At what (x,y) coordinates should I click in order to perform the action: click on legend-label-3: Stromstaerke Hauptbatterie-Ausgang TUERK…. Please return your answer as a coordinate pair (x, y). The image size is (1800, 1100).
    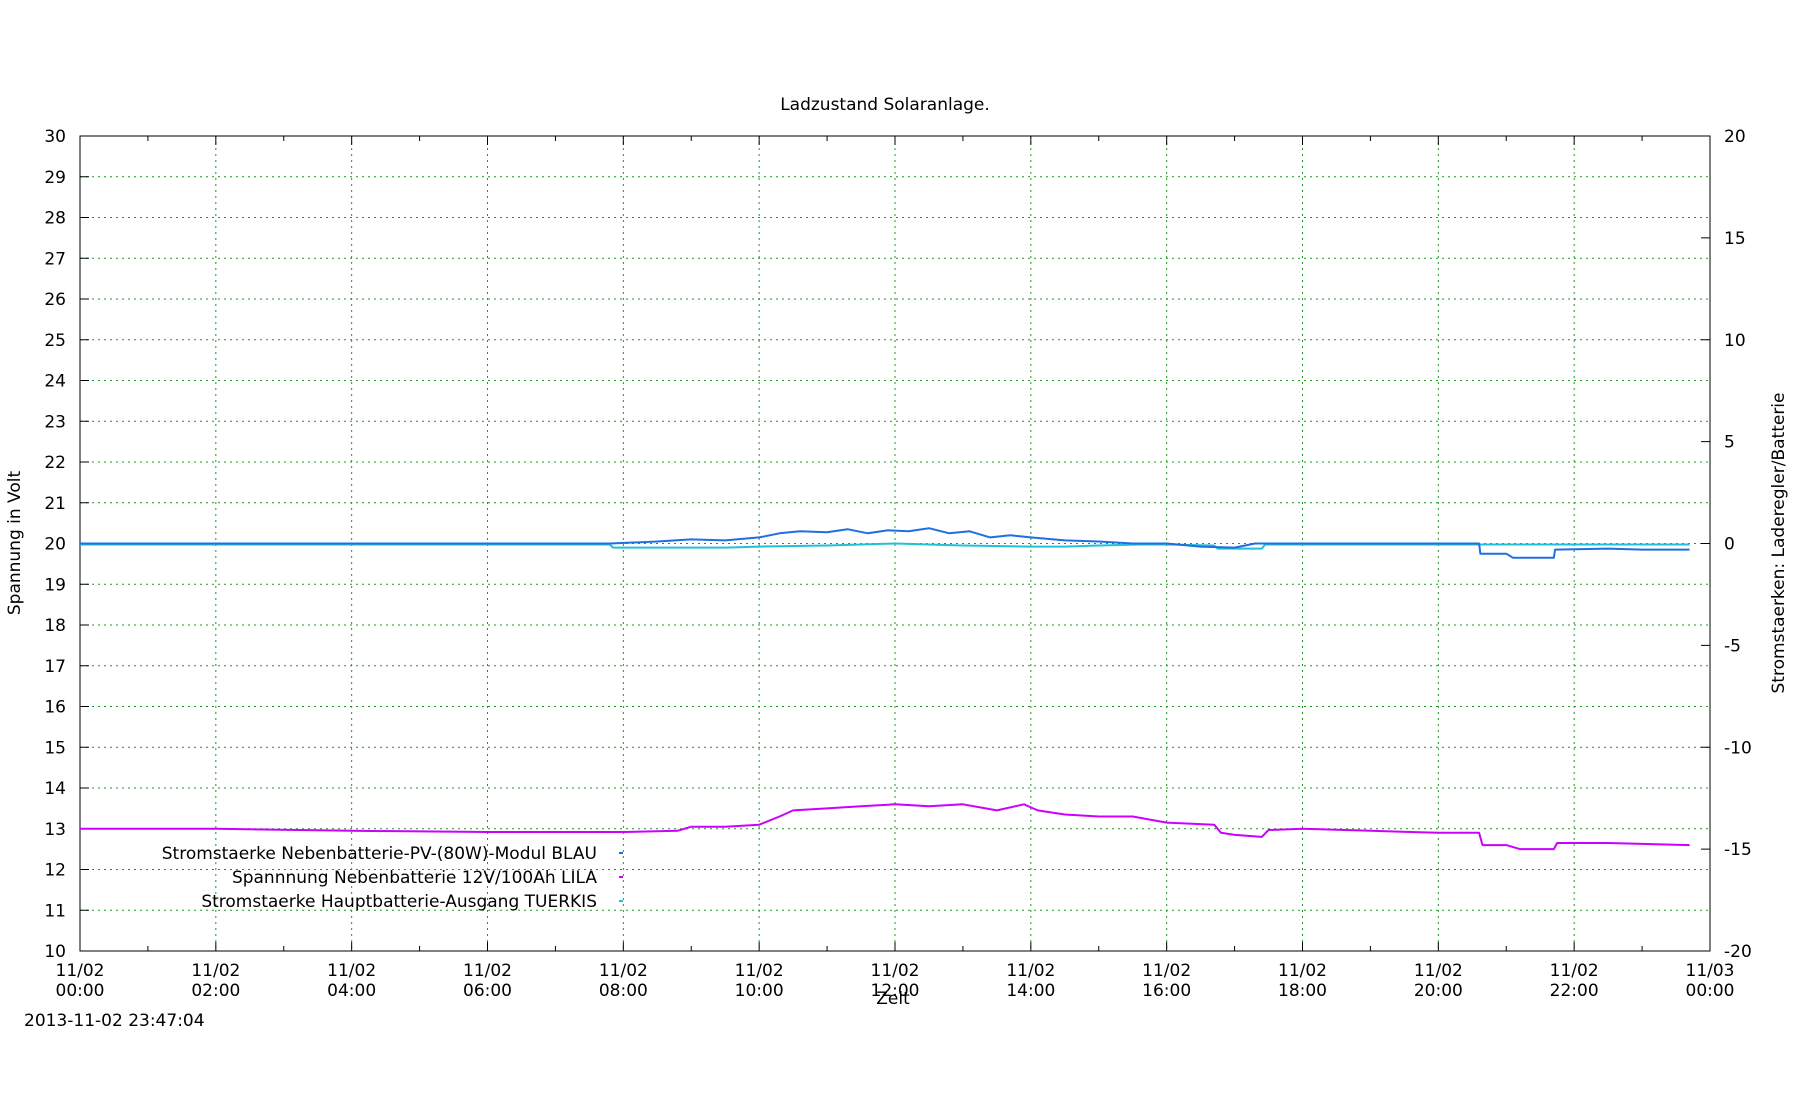
    Looking at the image, I should click on (399, 902).